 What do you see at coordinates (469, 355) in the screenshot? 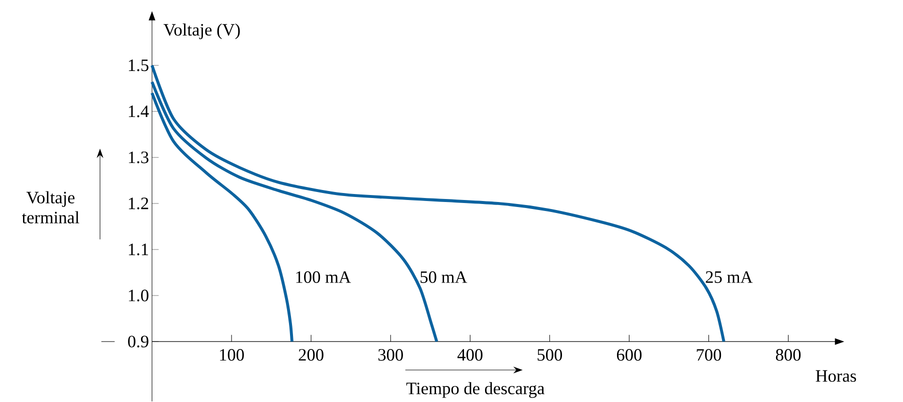
I see `x-tick-label: 400` at bounding box center [469, 355].